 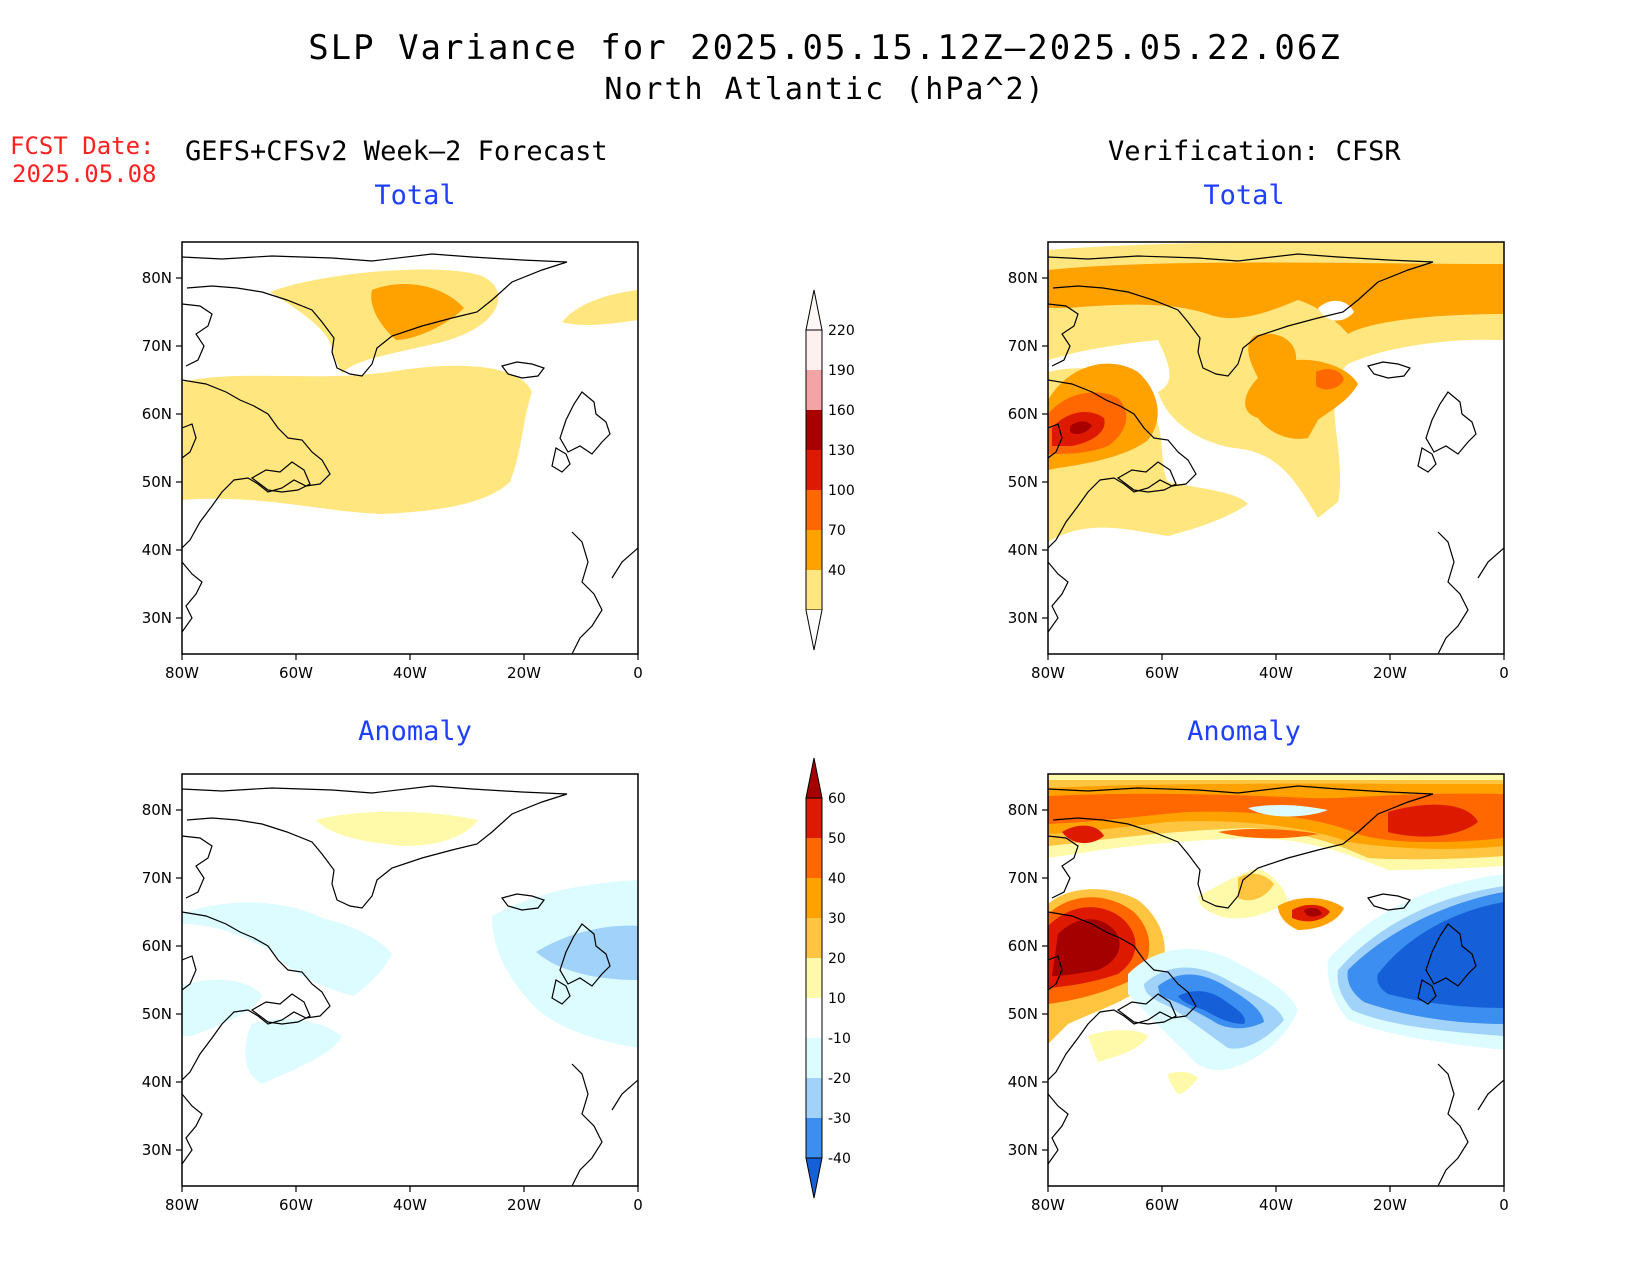 I want to click on verification-column-title: Verification: CFSR, so click(x=1254, y=151).